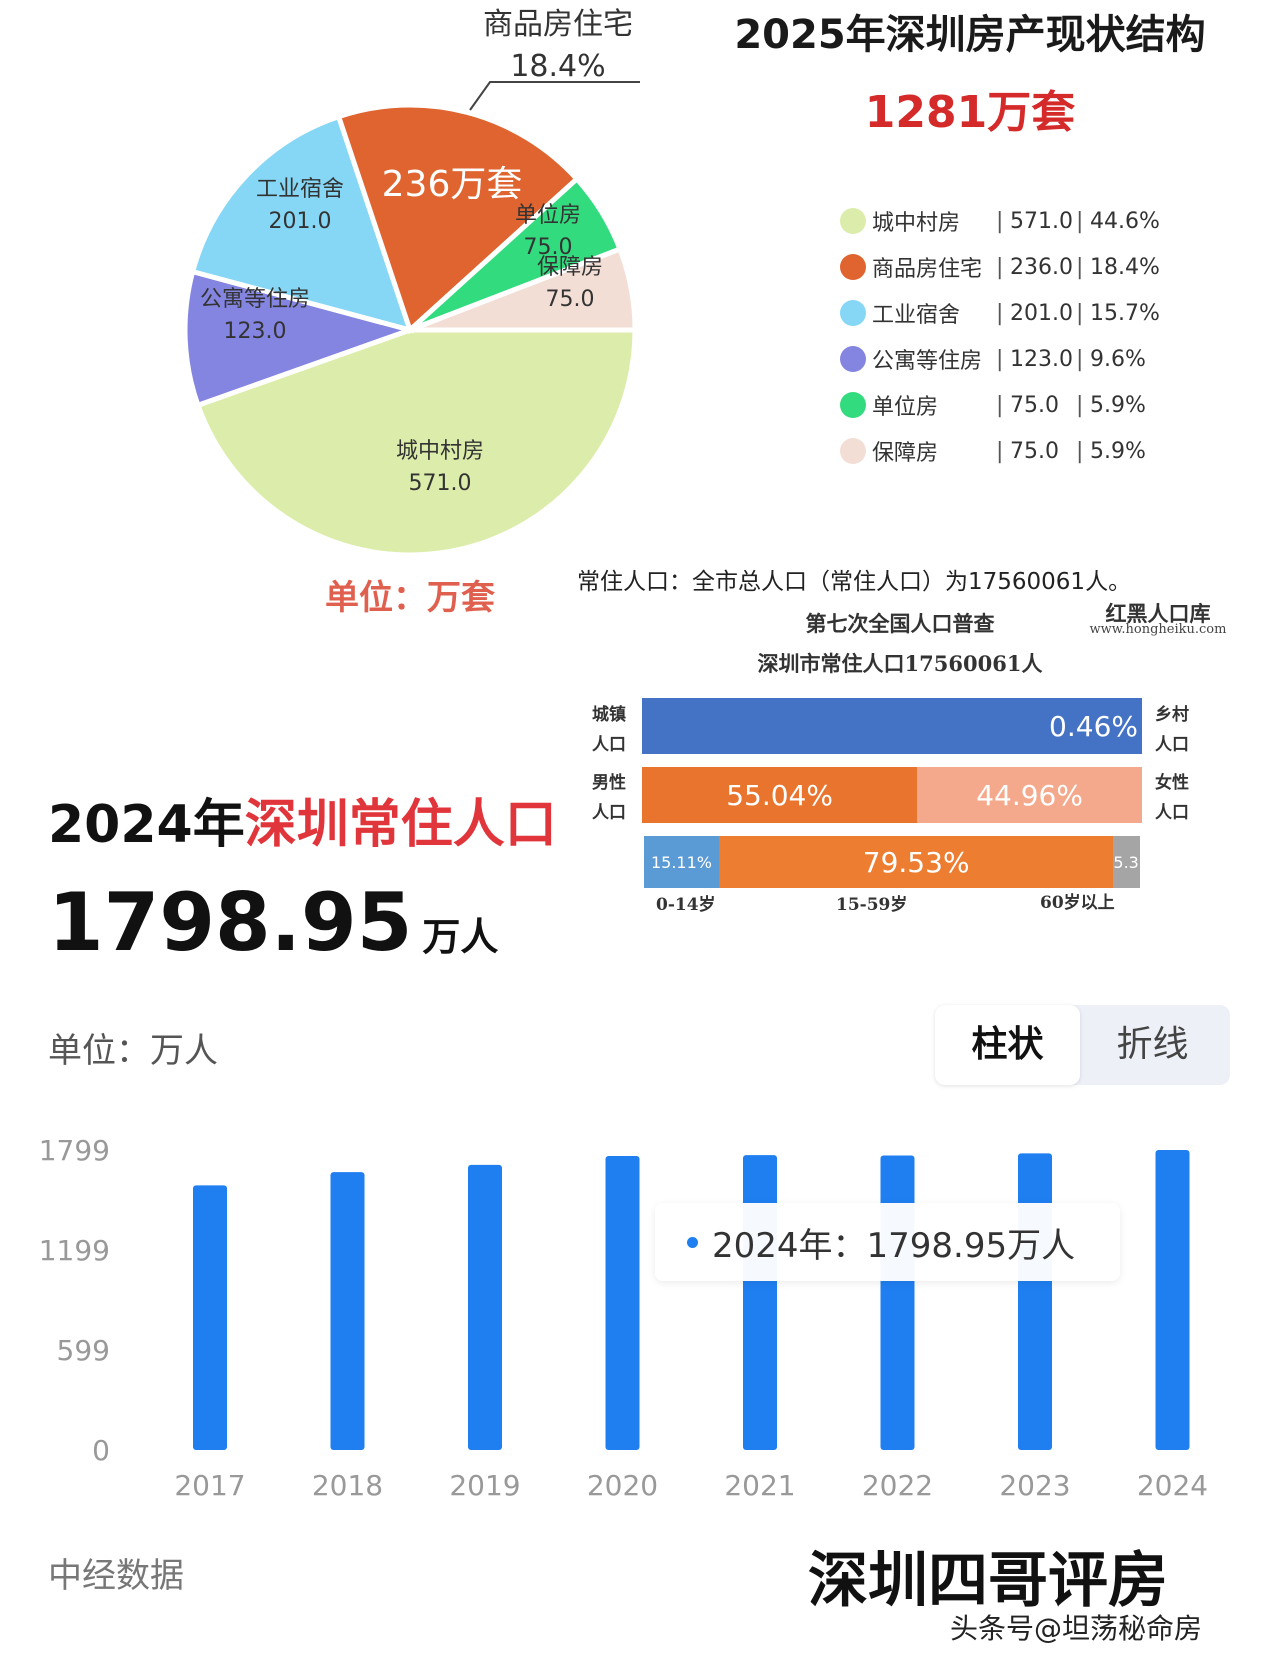  What do you see at coordinates (872, 905) in the screenshot?
I see `age-label-15-59: 15-59岁` at bounding box center [872, 905].